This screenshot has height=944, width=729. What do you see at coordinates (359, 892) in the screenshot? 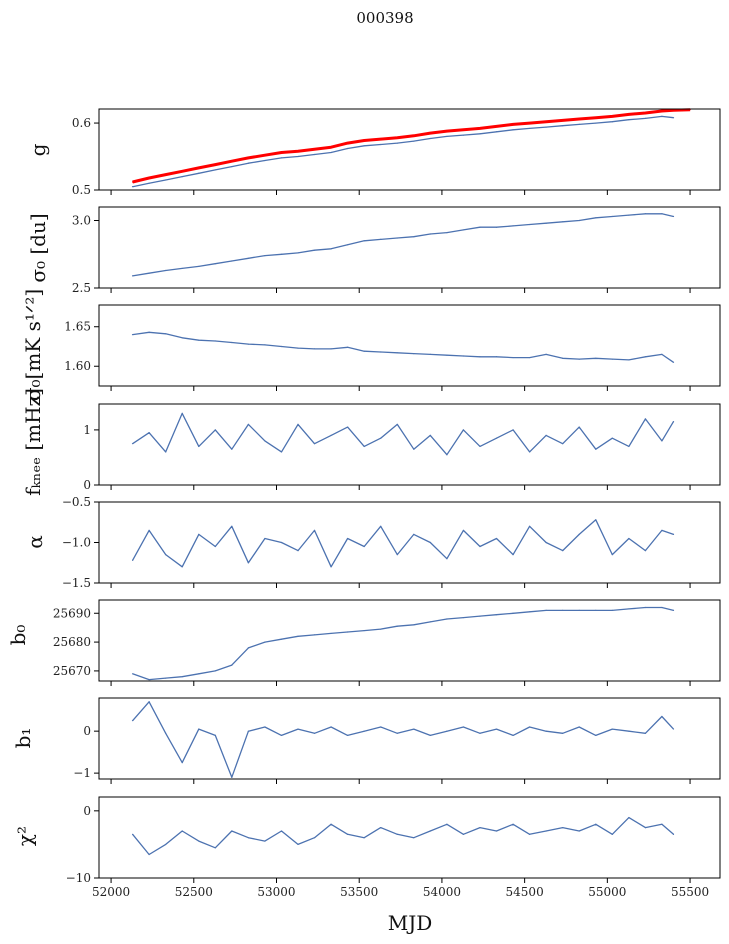
I see `x-tick-label: 53500` at bounding box center [359, 892].